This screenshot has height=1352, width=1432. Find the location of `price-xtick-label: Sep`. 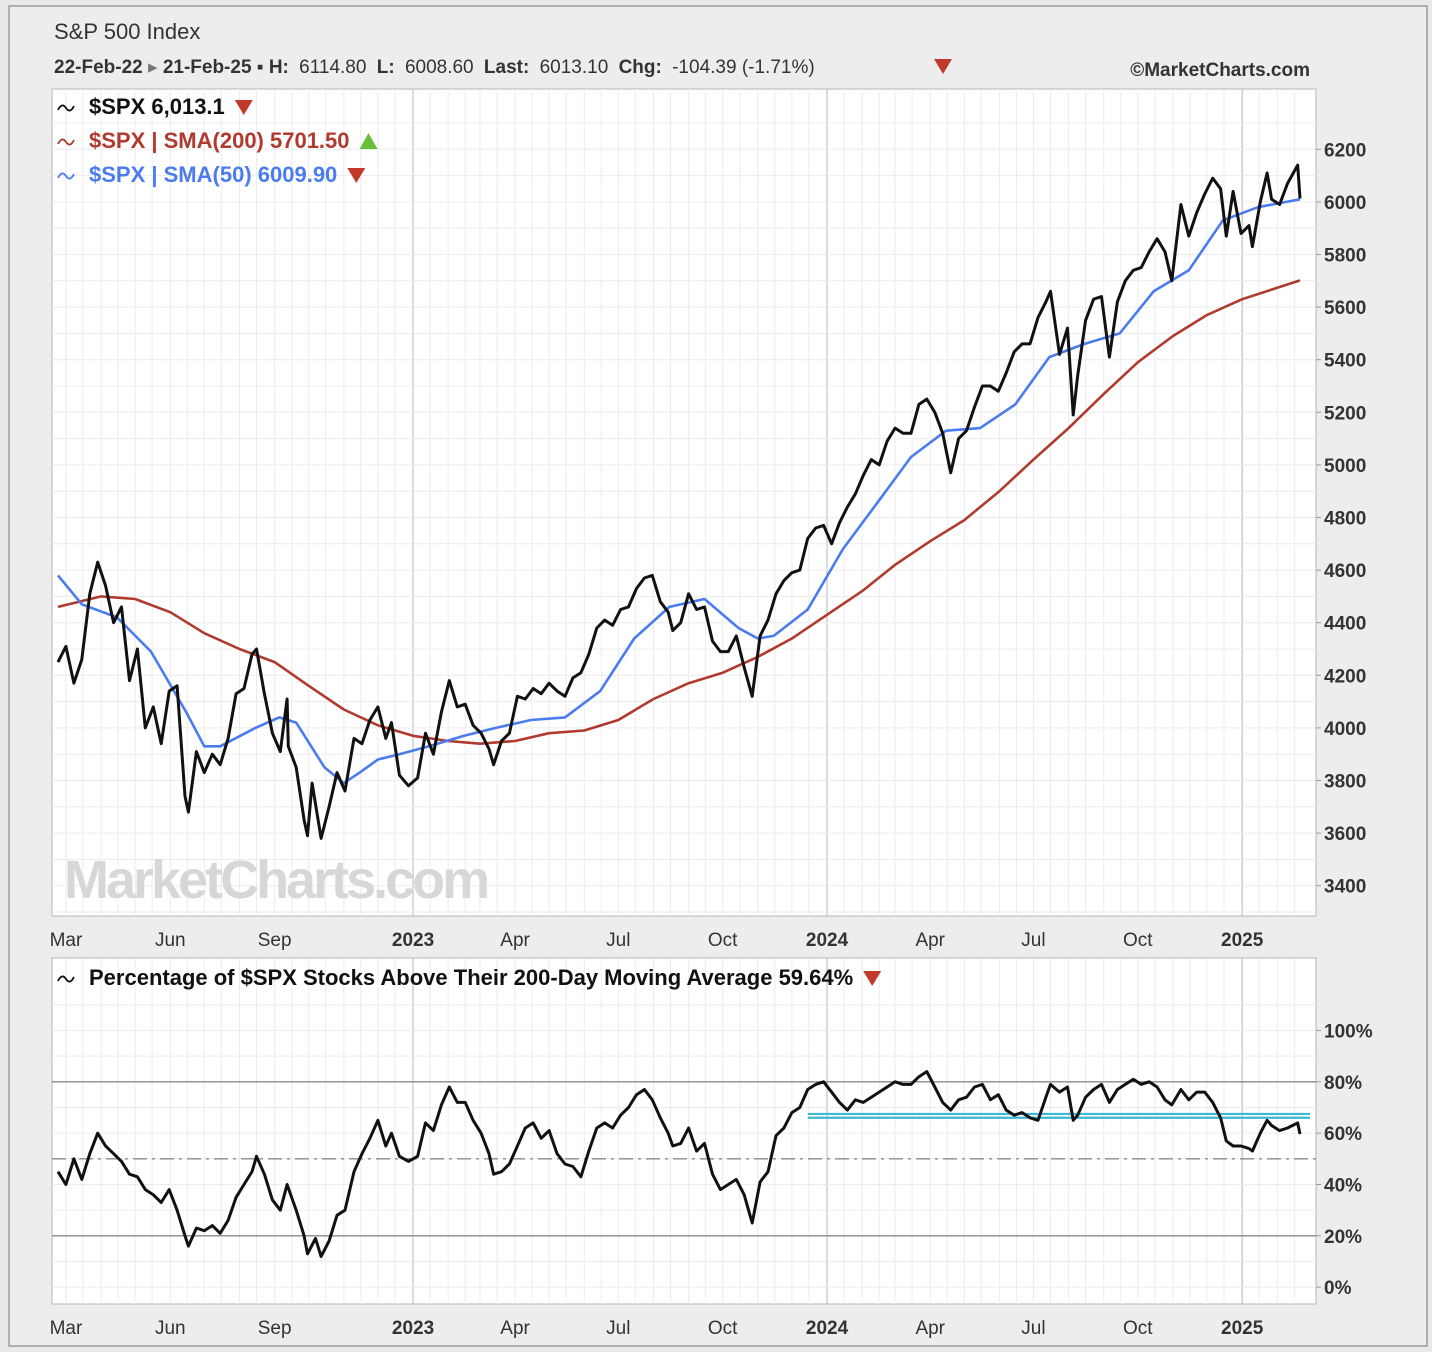

price-xtick-label: Sep is located at coordinates (275, 940).